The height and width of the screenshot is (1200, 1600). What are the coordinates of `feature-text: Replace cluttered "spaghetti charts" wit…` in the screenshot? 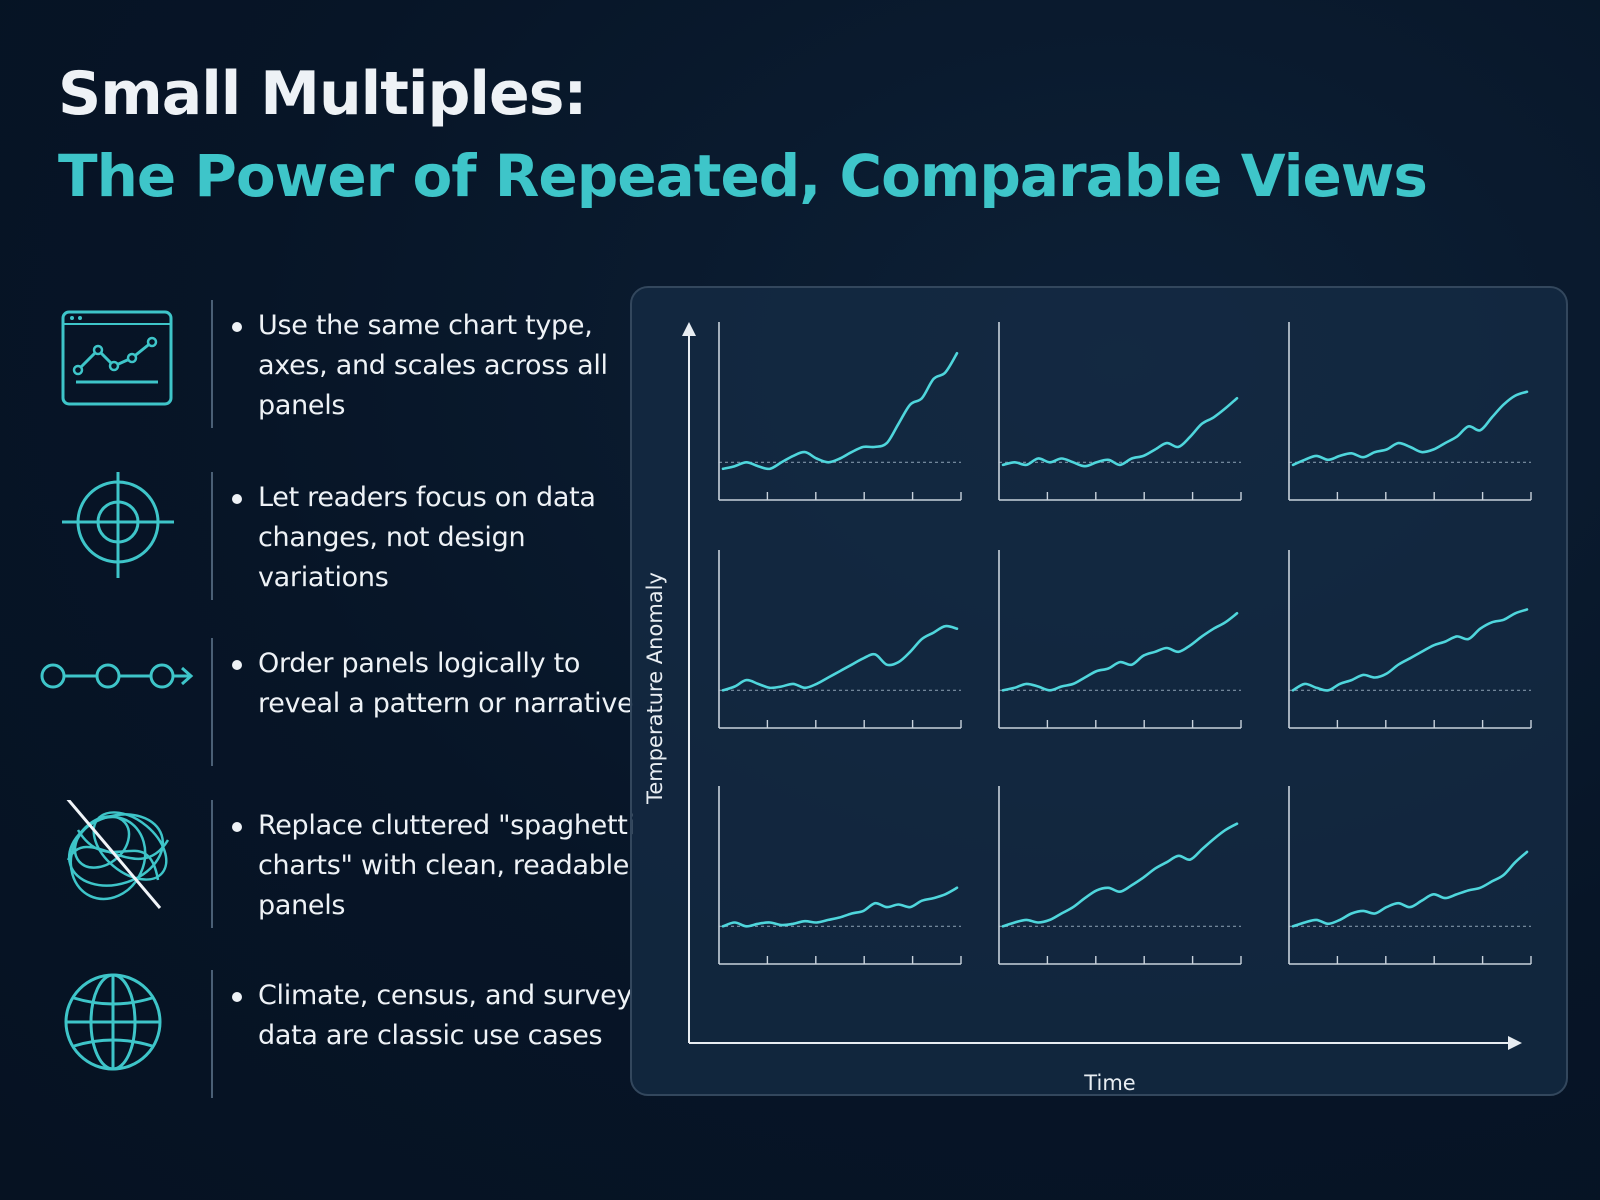 It's located at (434, 866).